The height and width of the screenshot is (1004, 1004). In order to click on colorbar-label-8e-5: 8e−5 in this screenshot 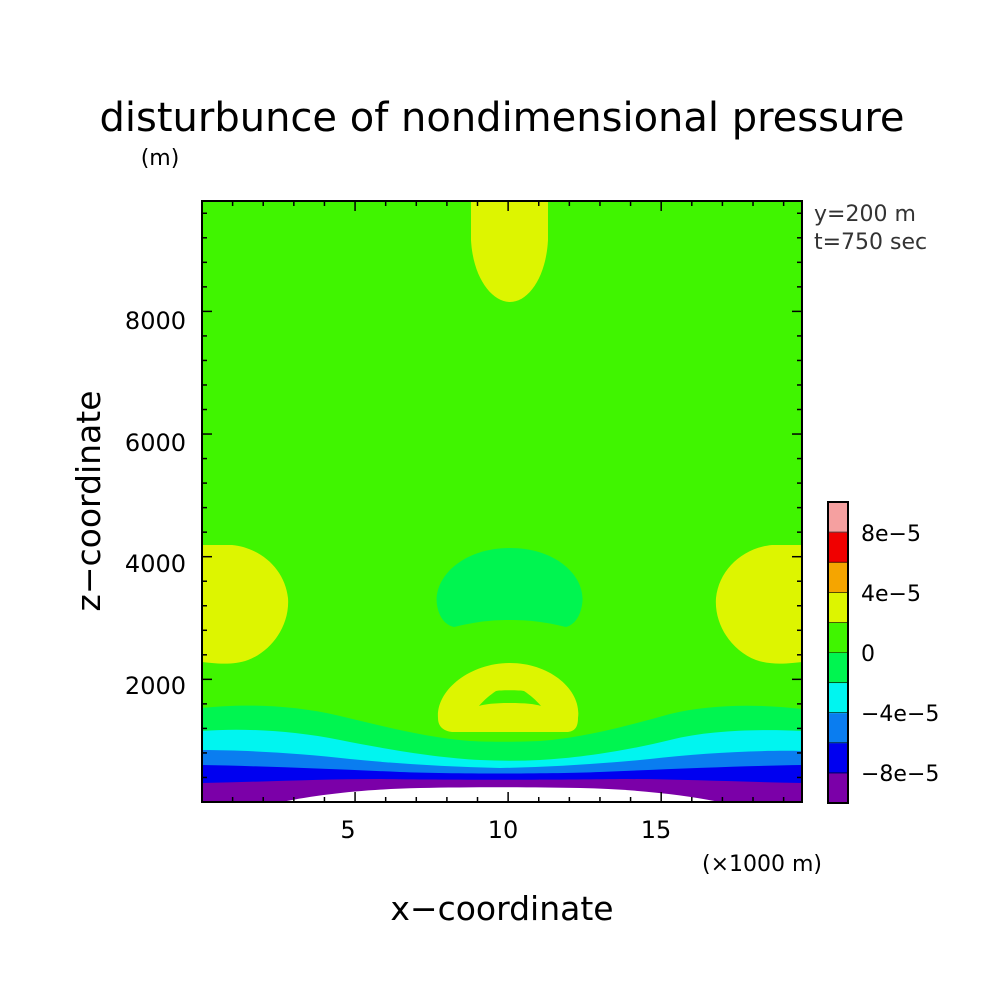, I will do `click(891, 534)`.